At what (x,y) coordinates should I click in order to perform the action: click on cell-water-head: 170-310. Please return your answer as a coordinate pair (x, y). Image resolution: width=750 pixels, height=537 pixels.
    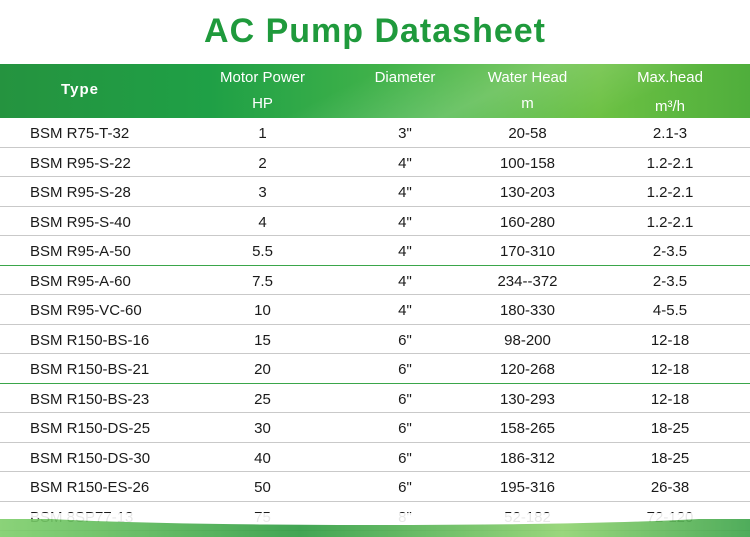
    Looking at the image, I should click on (527, 251).